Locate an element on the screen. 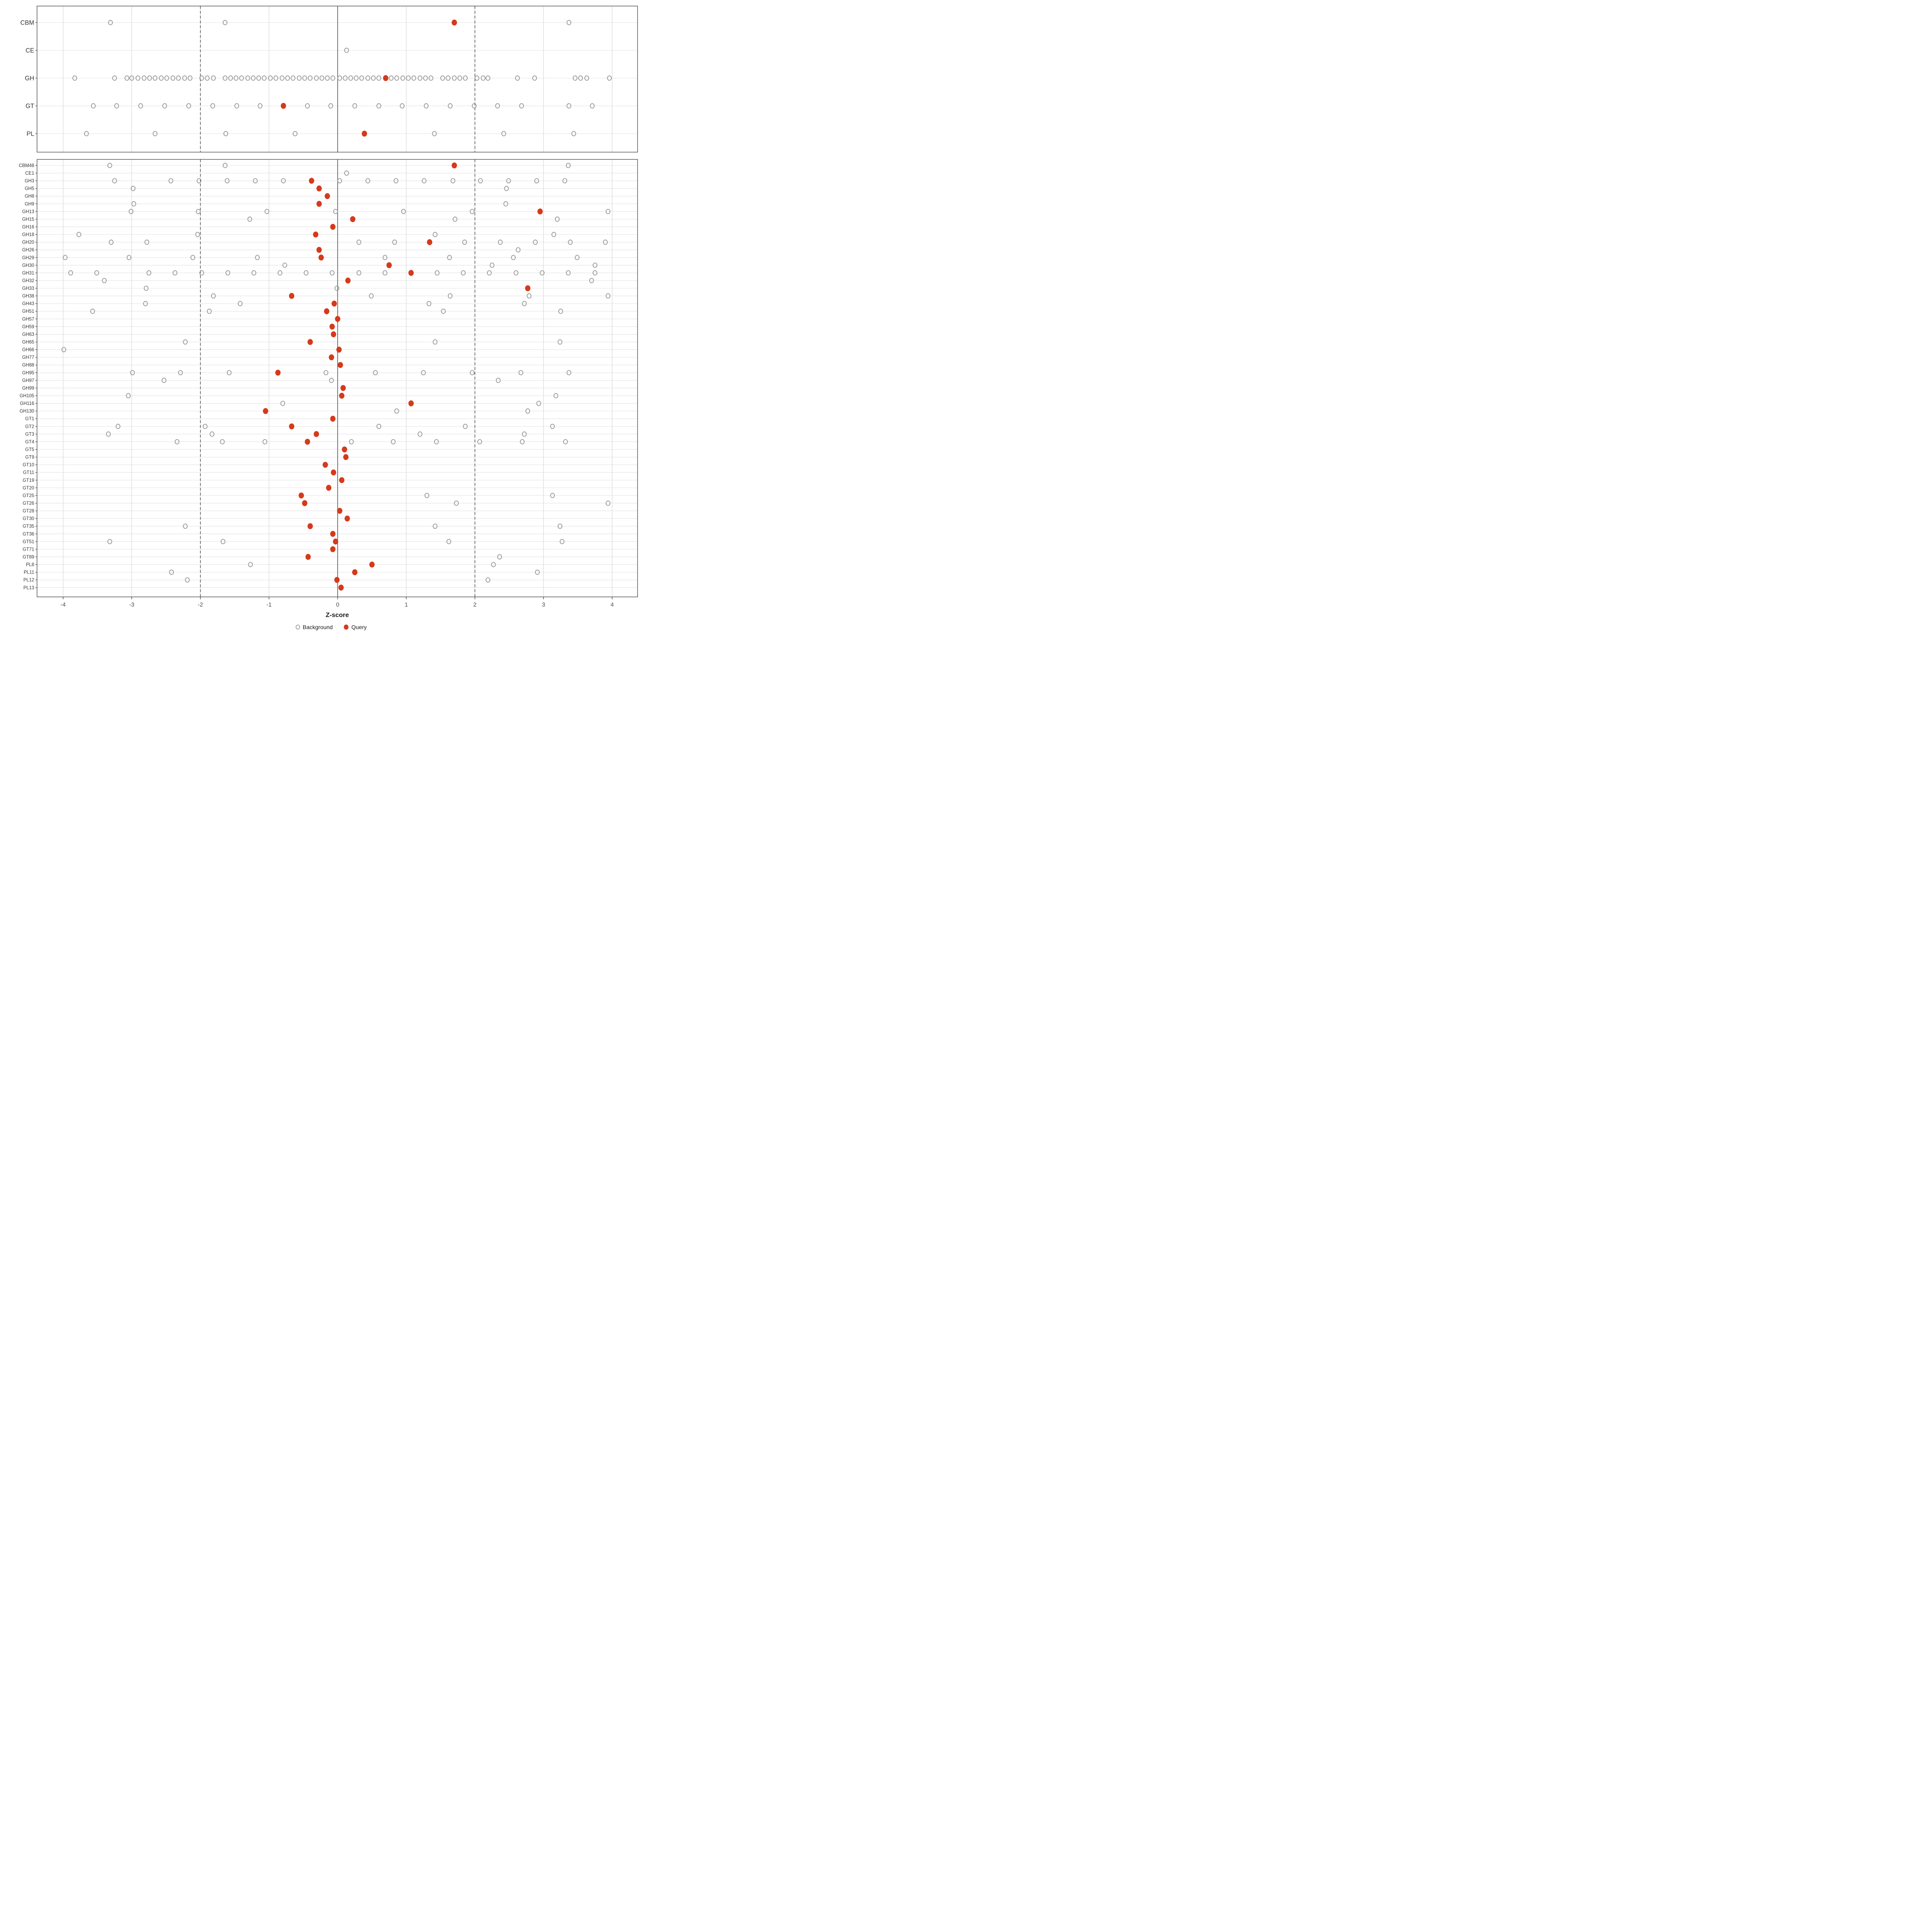 The width and height of the screenshot is (1932, 1932). row-label: GT25 is located at coordinates (28, 495).